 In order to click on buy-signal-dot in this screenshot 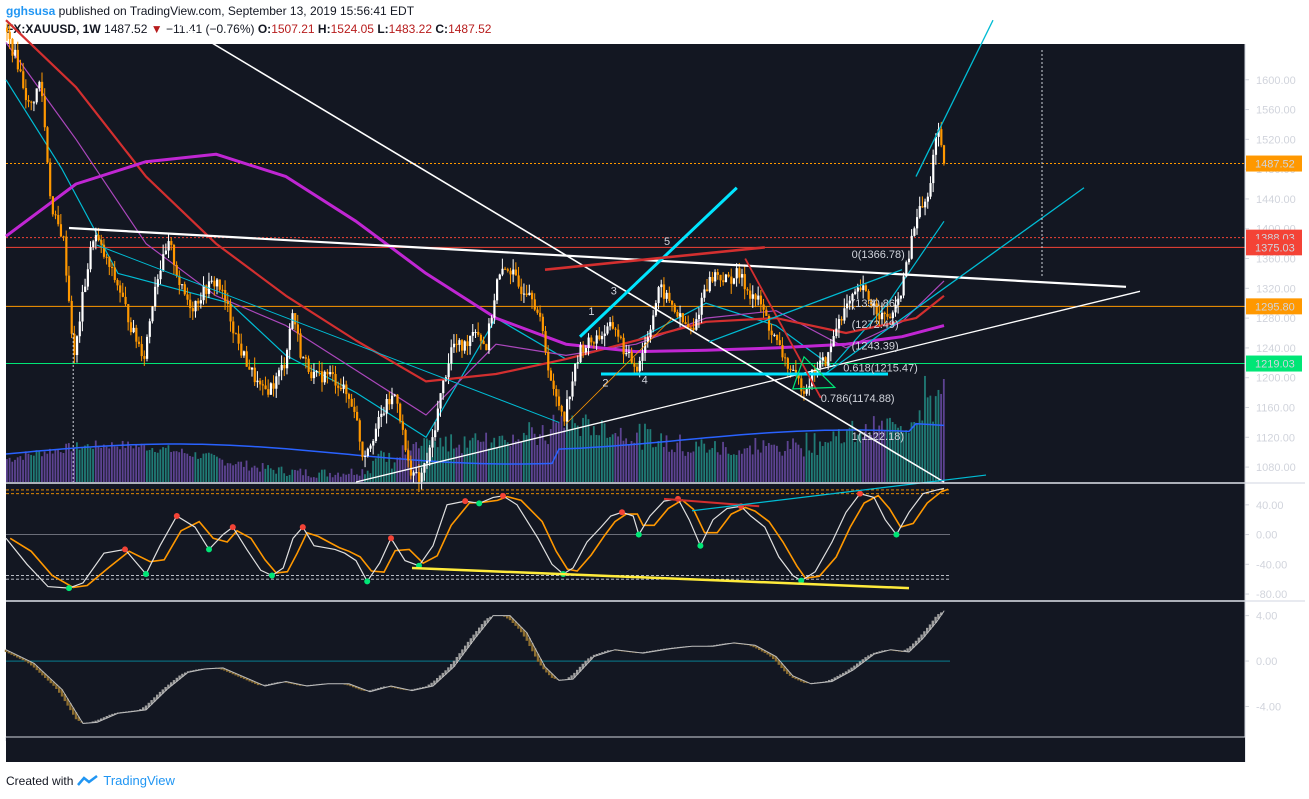, I will do `click(638, 534)`.